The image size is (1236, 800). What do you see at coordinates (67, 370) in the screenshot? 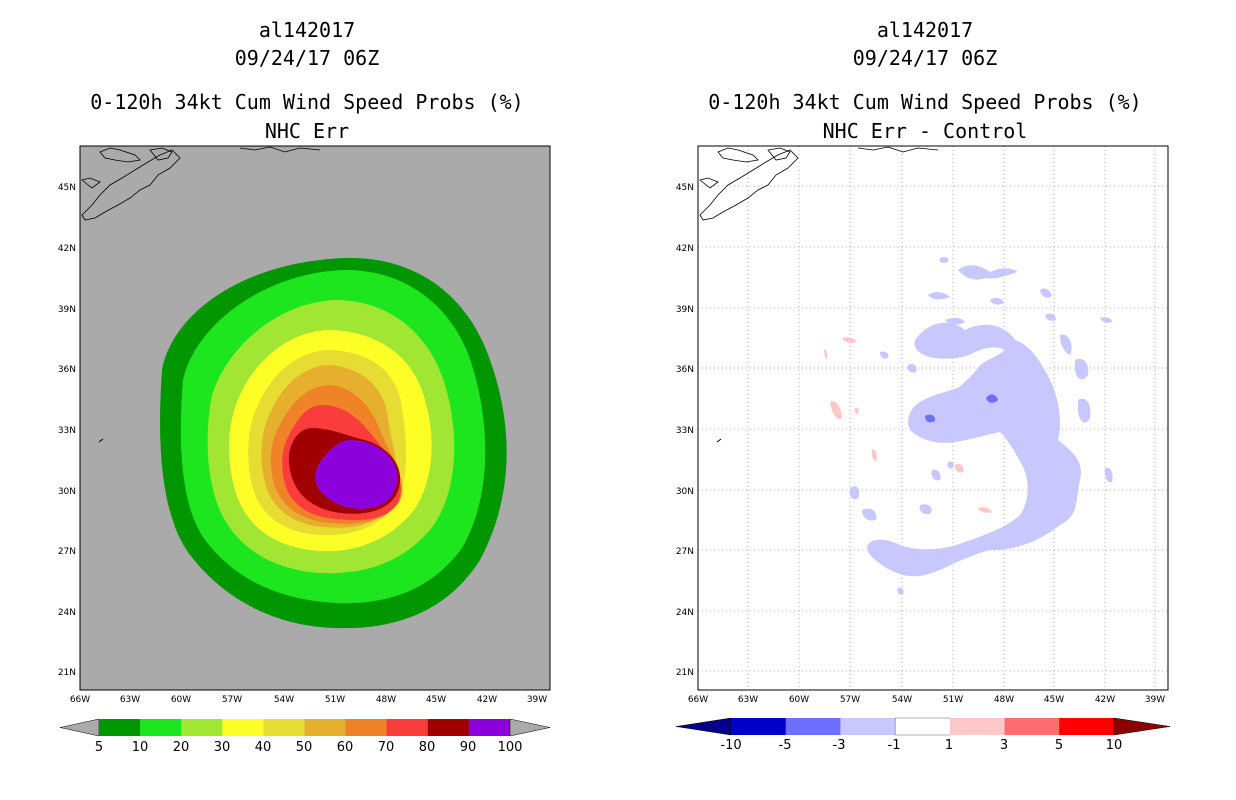
I see `left-lat-label: 36N` at bounding box center [67, 370].